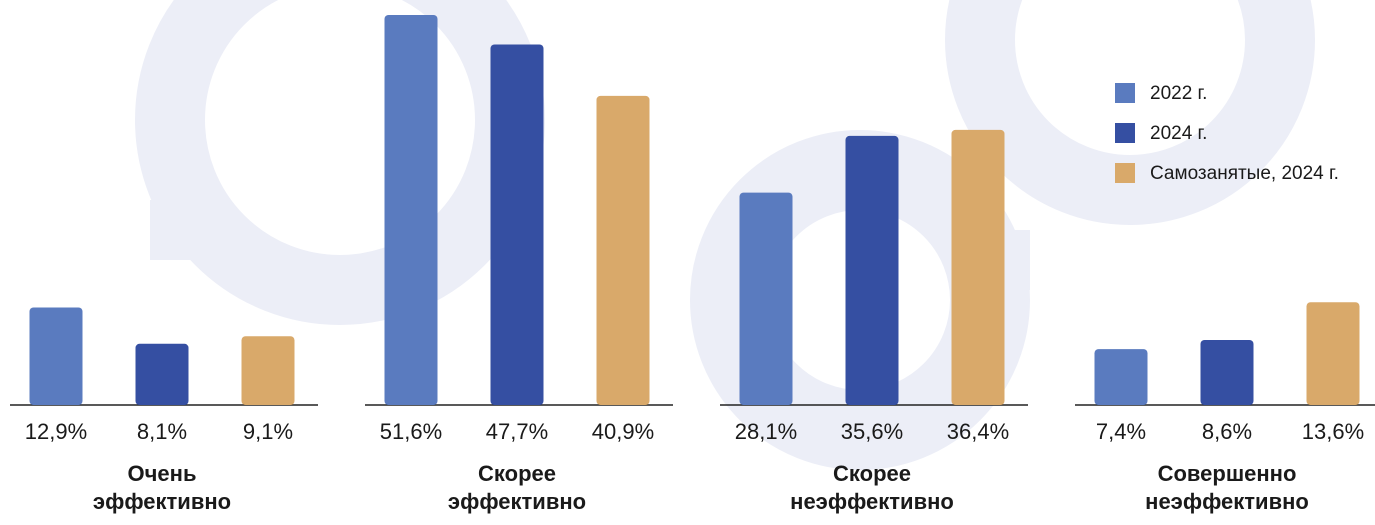  Describe the element at coordinates (517, 431) in the screenshot. I see `value-label: 47,7%` at that location.